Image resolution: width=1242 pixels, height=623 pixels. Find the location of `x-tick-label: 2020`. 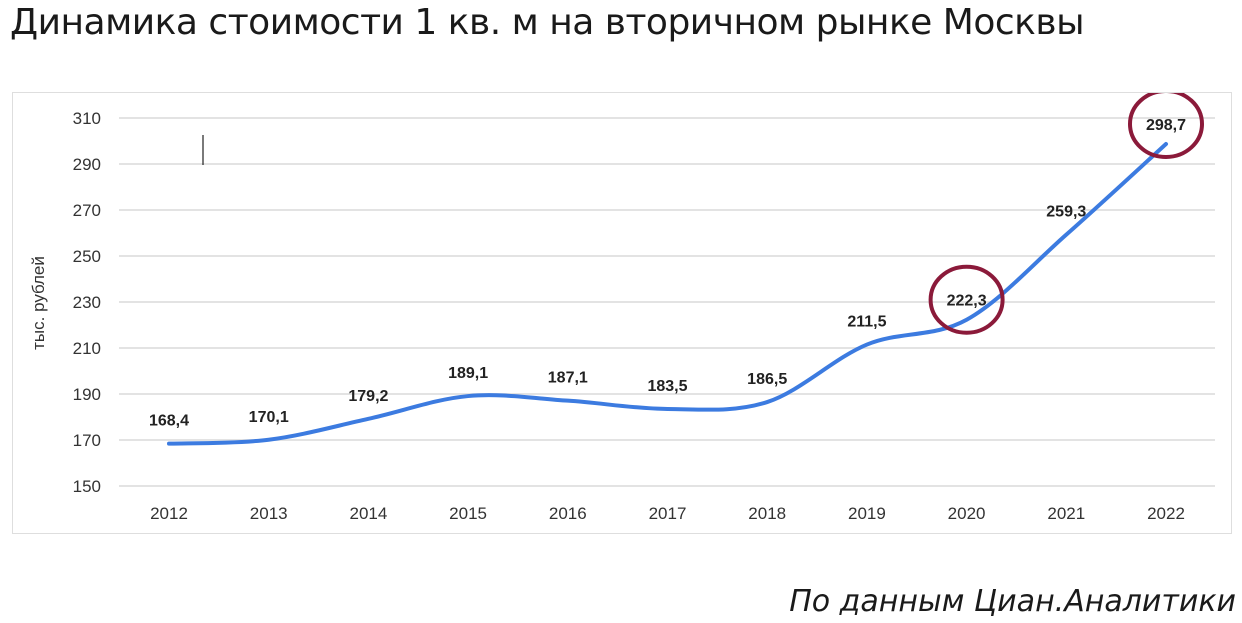

x-tick-label: 2020 is located at coordinates (967, 513).